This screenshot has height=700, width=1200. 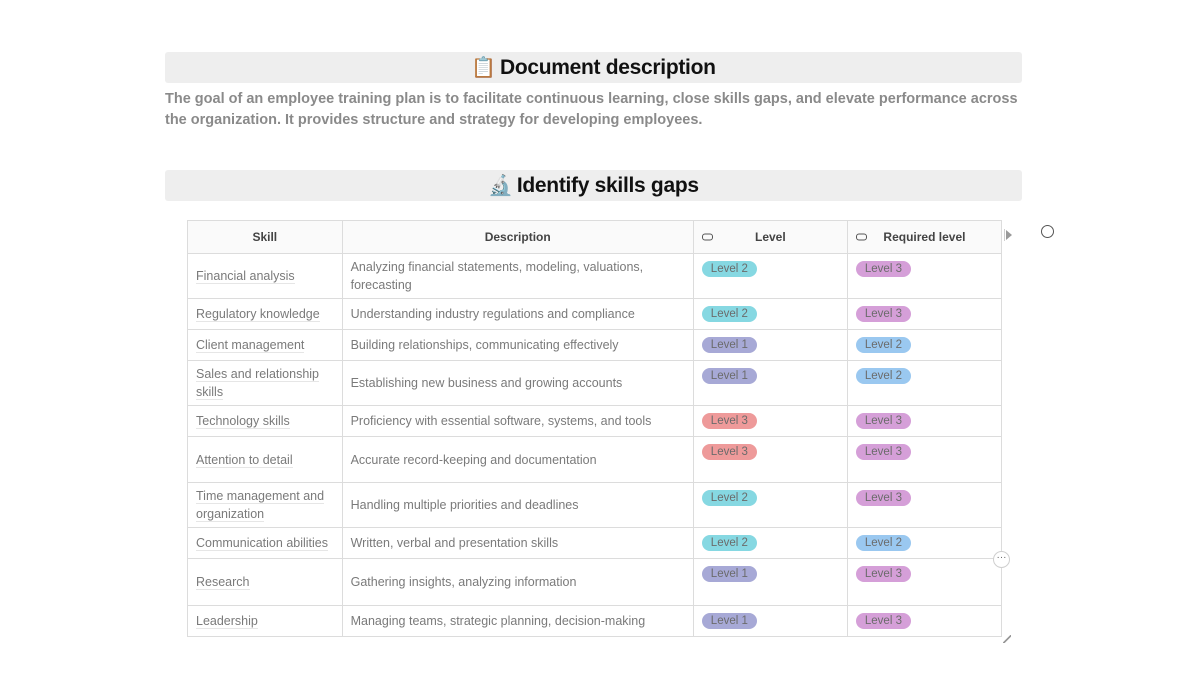 What do you see at coordinates (265, 421) in the screenshot?
I see `skill-cell: Technology skills` at bounding box center [265, 421].